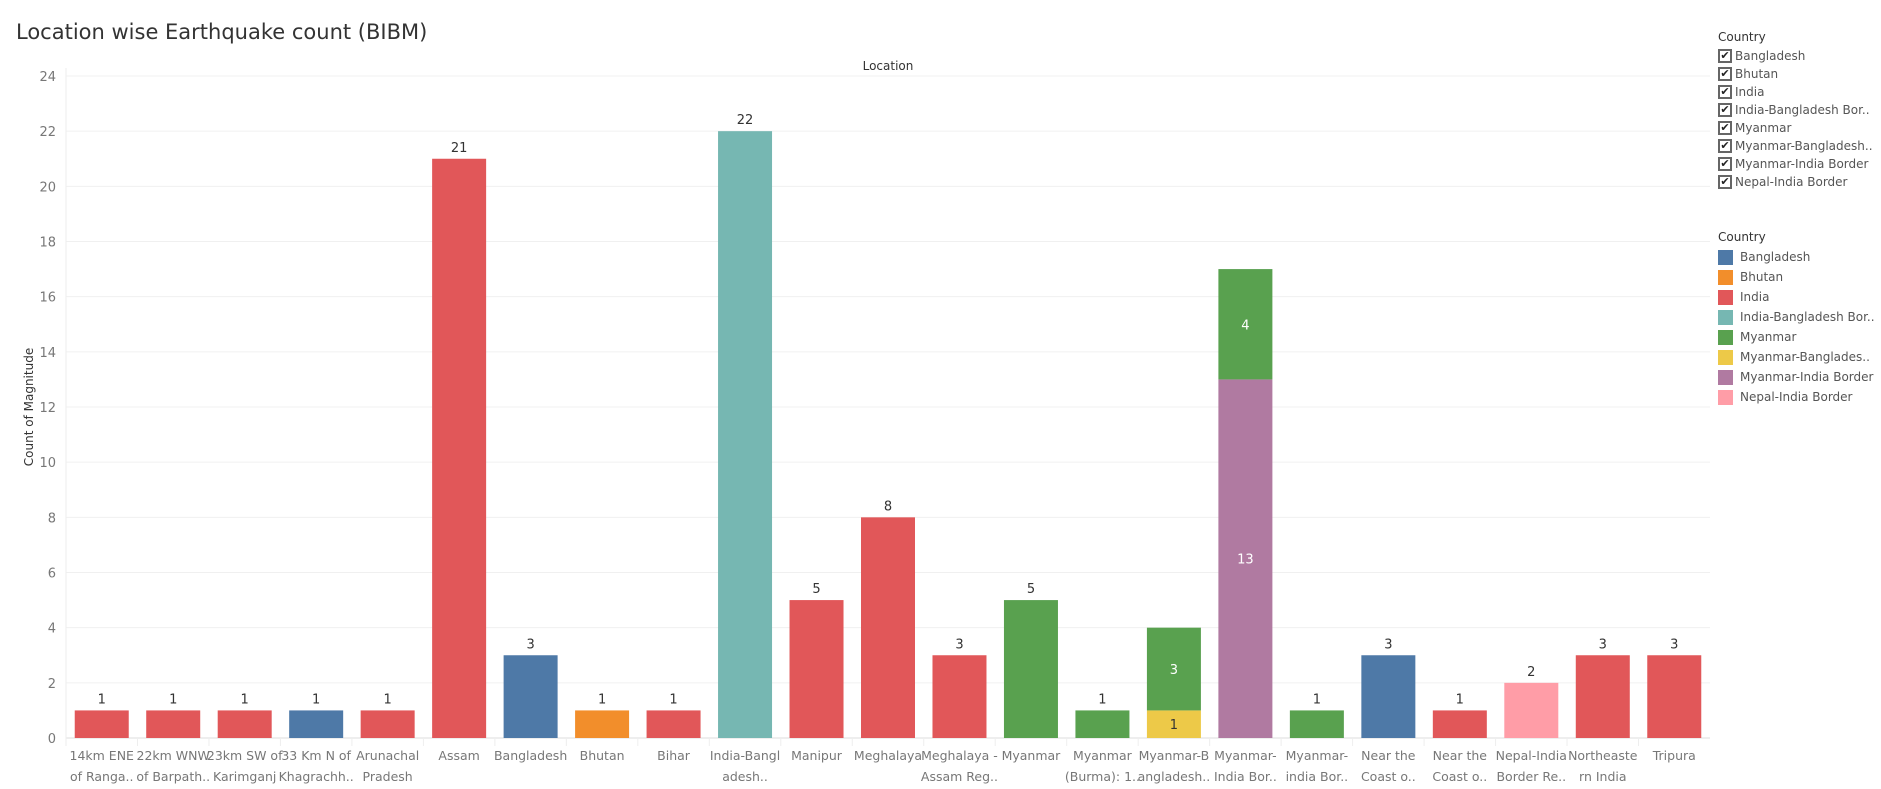  I want to click on x-tick-label: india Bor.., so click(1317, 776).